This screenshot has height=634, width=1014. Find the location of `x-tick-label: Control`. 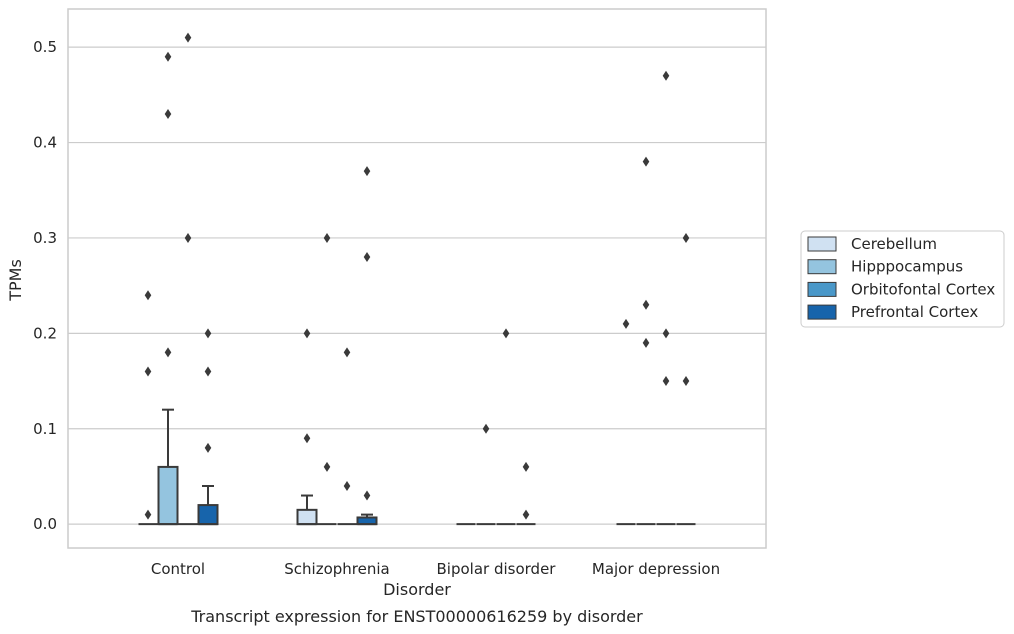

x-tick-label: Control is located at coordinates (178, 569).